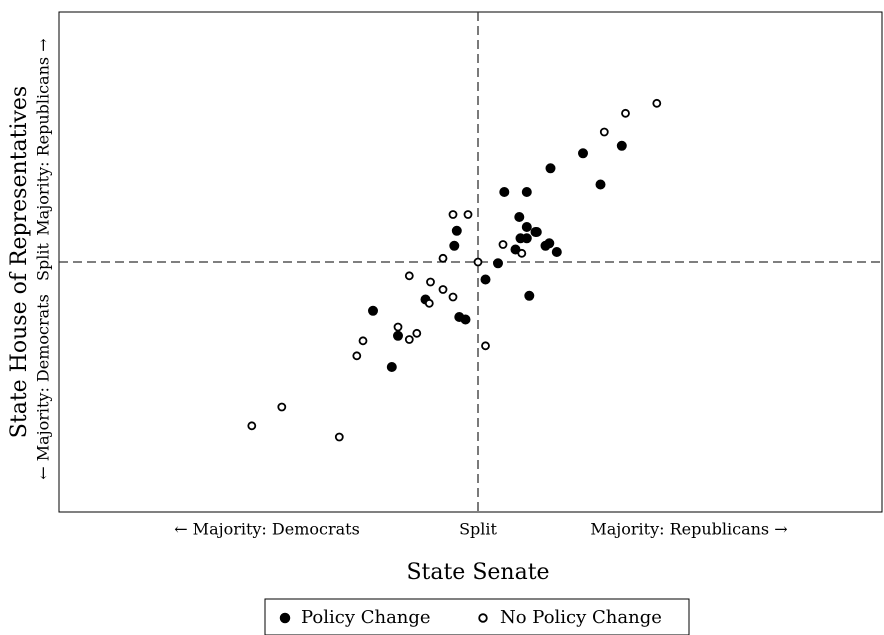  I want to click on x-axis-title: State Senate, so click(477, 572).